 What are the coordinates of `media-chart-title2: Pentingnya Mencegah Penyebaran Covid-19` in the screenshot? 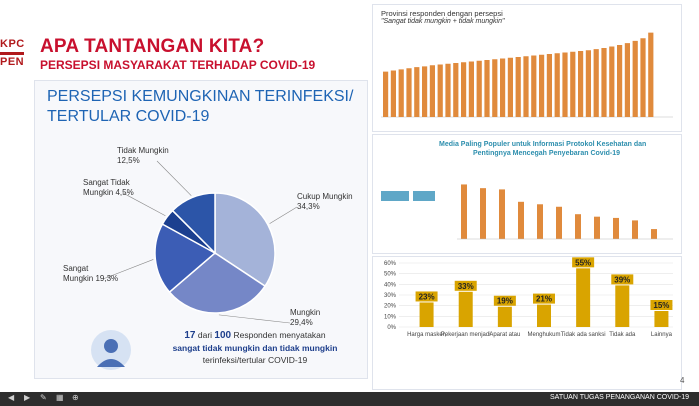 It's located at (547, 153).